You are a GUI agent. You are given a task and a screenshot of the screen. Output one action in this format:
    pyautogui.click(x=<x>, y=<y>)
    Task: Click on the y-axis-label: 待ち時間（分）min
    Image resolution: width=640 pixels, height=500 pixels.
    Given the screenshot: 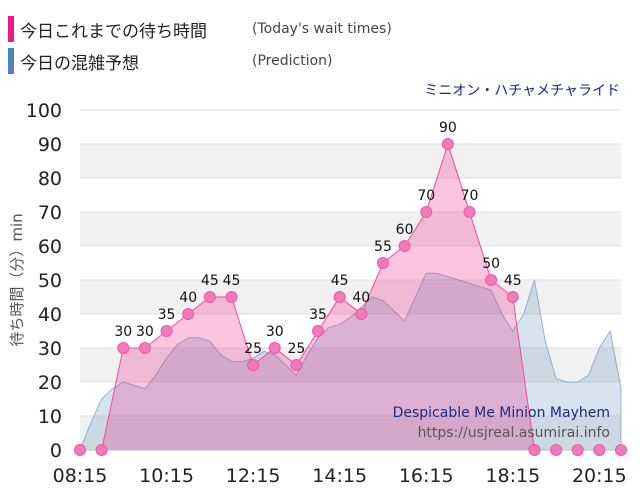 What is the action you would take?
    pyautogui.click(x=17, y=279)
    